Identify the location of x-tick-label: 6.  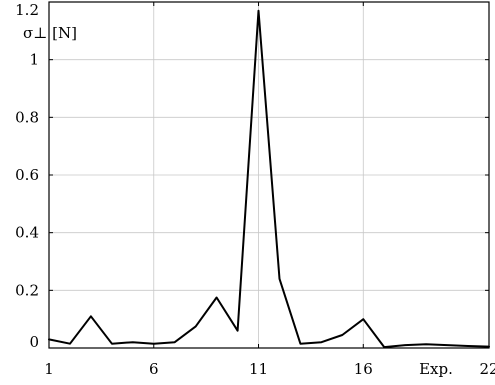
(154, 369).